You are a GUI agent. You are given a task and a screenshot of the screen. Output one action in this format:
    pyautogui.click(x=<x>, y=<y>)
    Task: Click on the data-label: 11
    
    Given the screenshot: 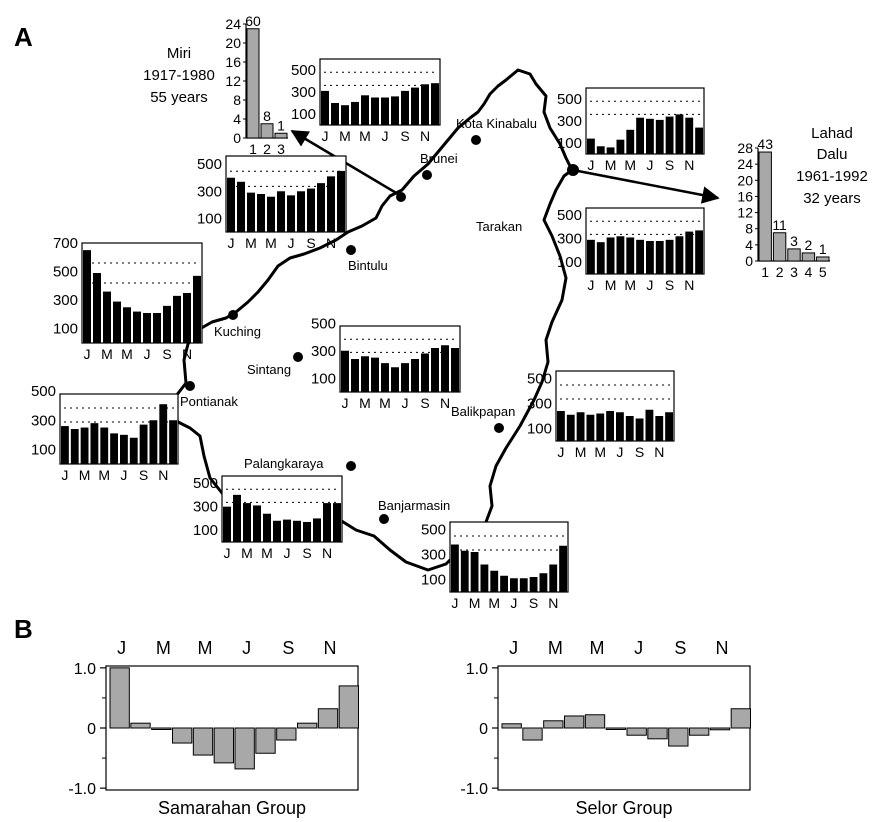 What is the action you would take?
    pyautogui.click(x=779, y=225)
    